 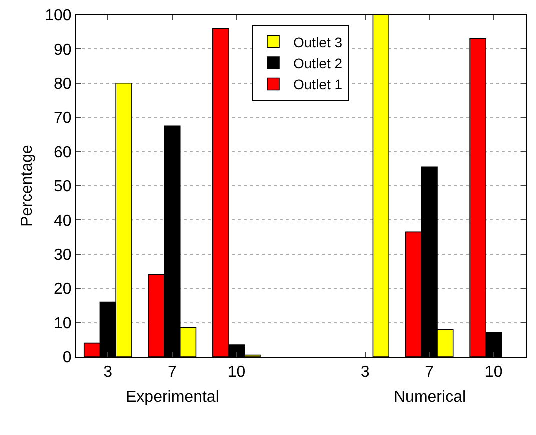 I want to click on legend-label: Outlet 2, so click(x=318, y=64).